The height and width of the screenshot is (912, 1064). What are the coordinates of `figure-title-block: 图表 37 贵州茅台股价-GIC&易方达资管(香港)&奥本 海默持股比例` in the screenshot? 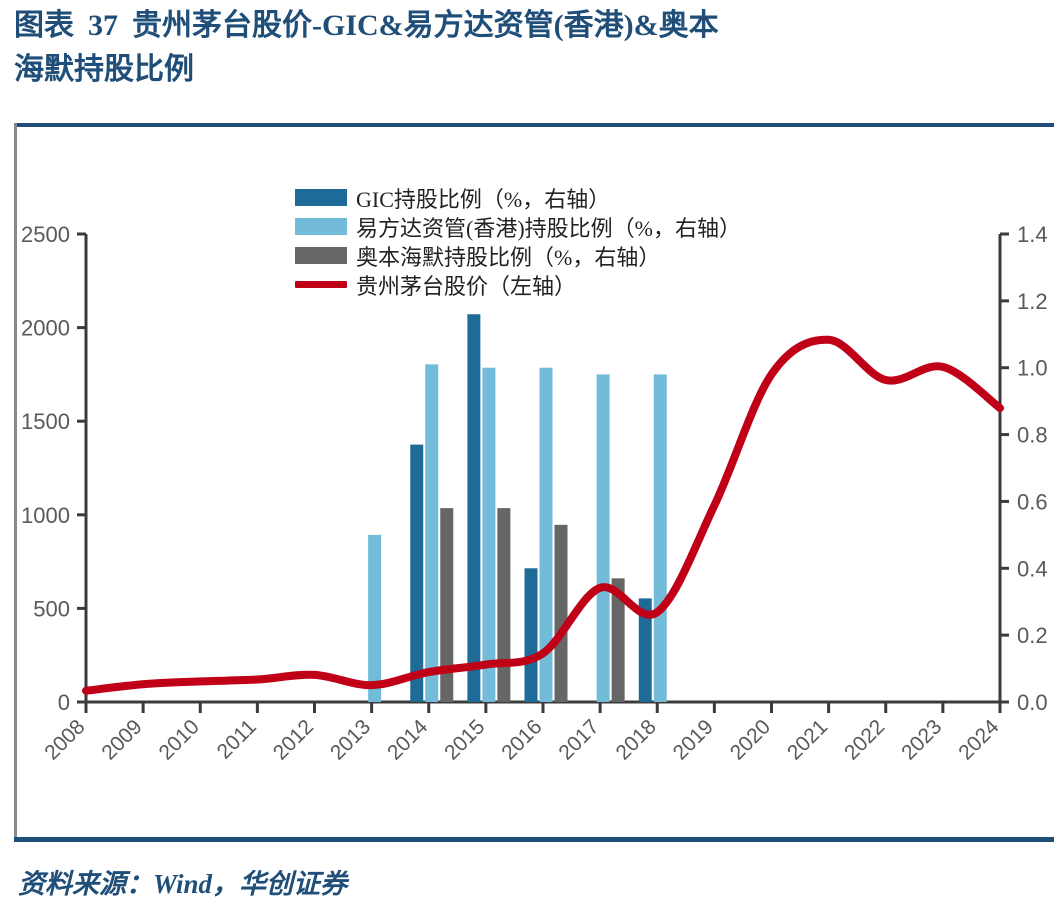 It's located at (534, 48).